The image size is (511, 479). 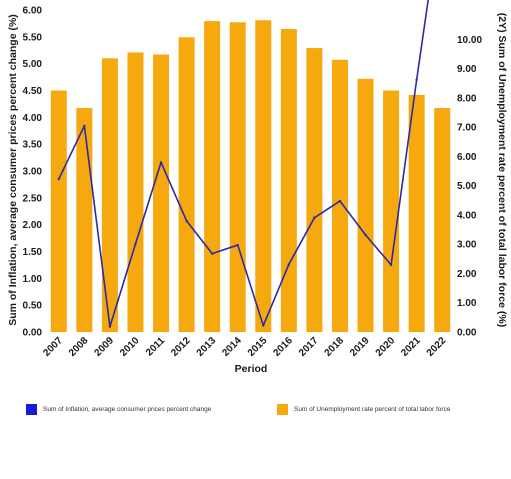 What do you see at coordinates (263, 176) in the screenshot?
I see `bar-2015` at bounding box center [263, 176].